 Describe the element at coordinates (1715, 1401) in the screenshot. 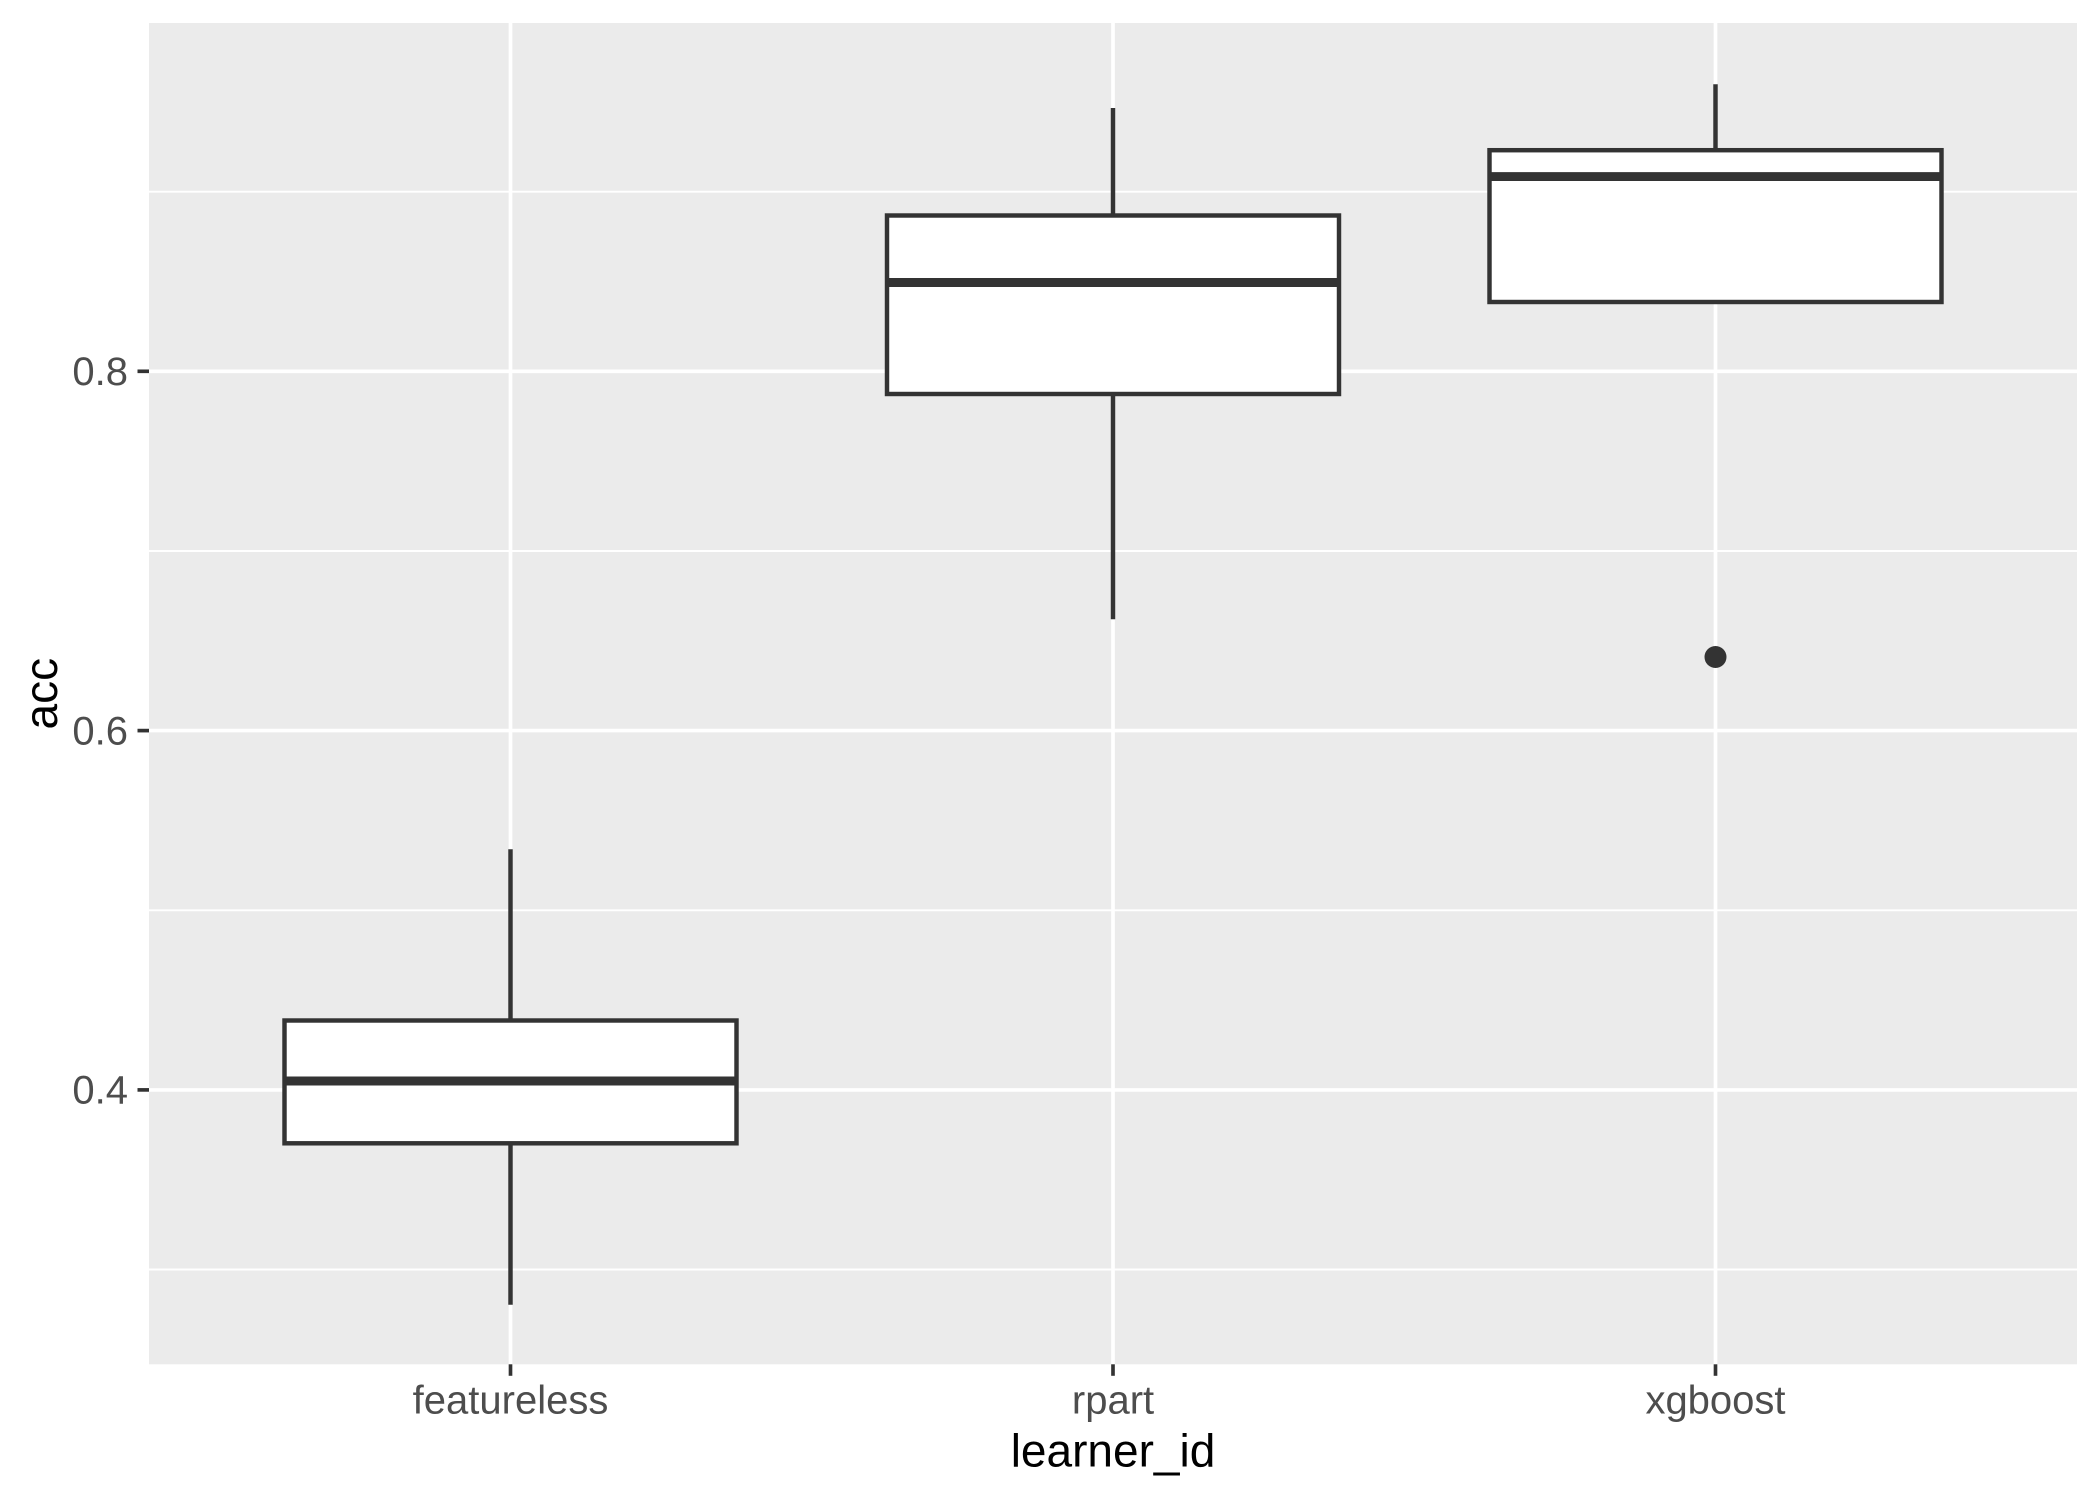

I see `svg-text: xgboost` at that location.